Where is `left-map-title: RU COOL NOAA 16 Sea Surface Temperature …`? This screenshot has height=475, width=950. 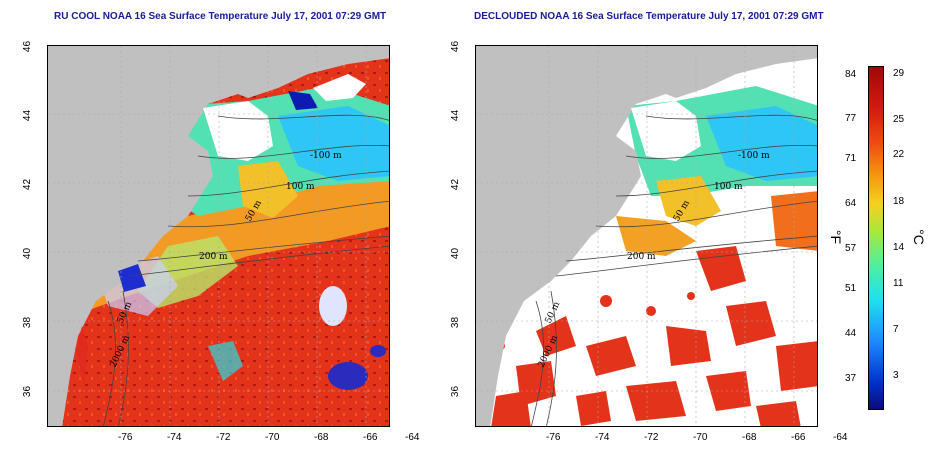
left-map-title: RU COOL NOAA 16 Sea Surface Temperature … is located at coordinates (220, 16).